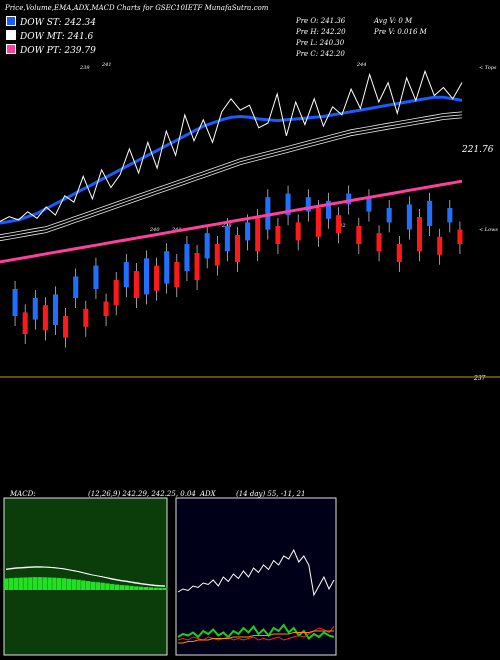 The width and height of the screenshot is (500, 660). Describe the element at coordinates (231, 221) in the screenshot. I see `series-dow-pt` at that location.